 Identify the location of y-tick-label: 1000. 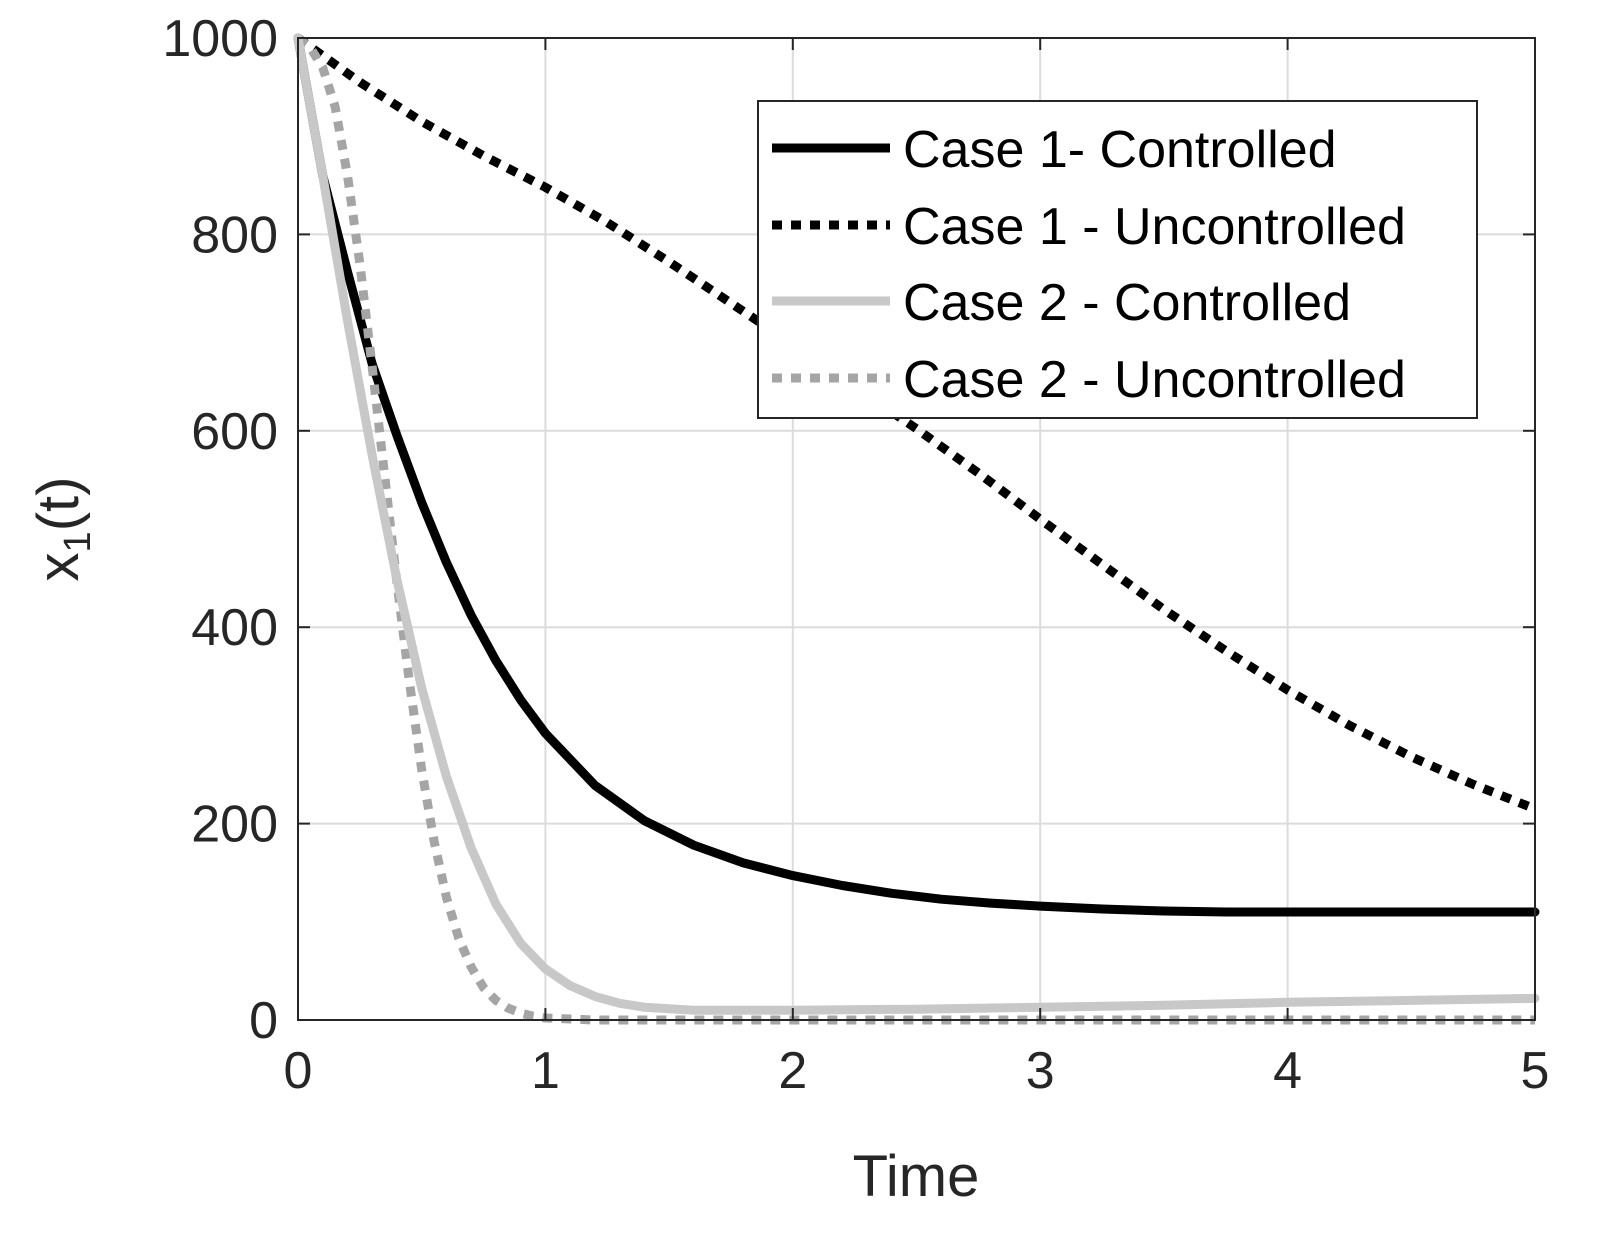
(220, 39).